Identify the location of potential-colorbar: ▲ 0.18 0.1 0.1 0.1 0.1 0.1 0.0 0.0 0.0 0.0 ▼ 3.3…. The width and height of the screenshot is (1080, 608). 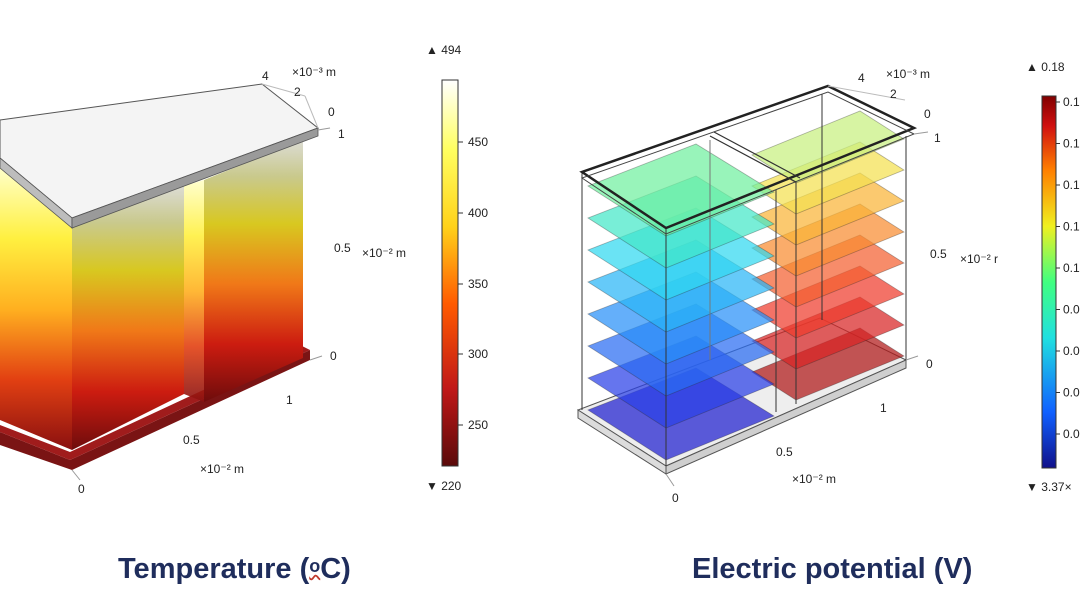
(1053, 277).